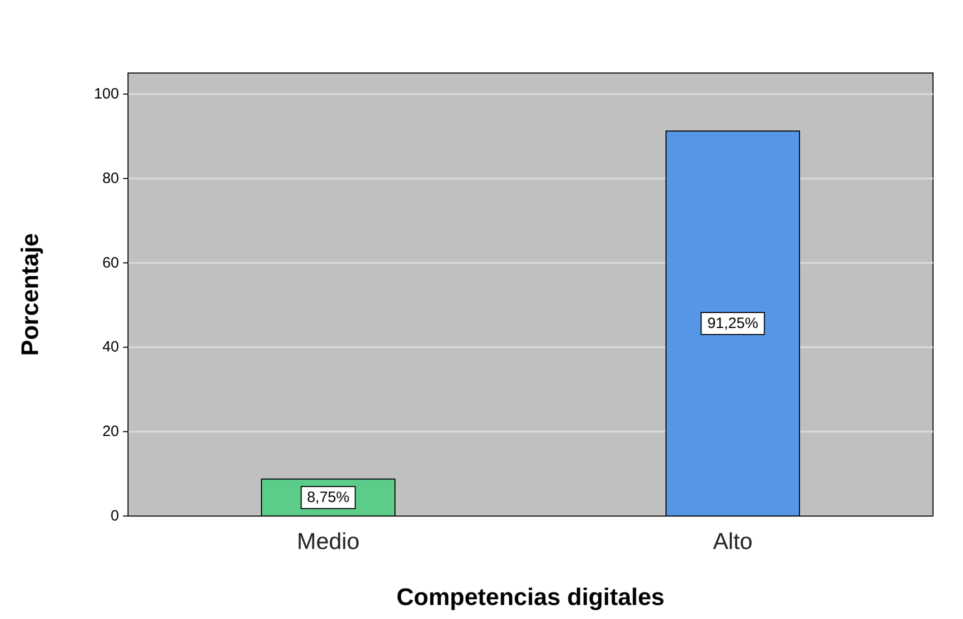  I want to click on y-tick-label: 40, so click(110, 347).